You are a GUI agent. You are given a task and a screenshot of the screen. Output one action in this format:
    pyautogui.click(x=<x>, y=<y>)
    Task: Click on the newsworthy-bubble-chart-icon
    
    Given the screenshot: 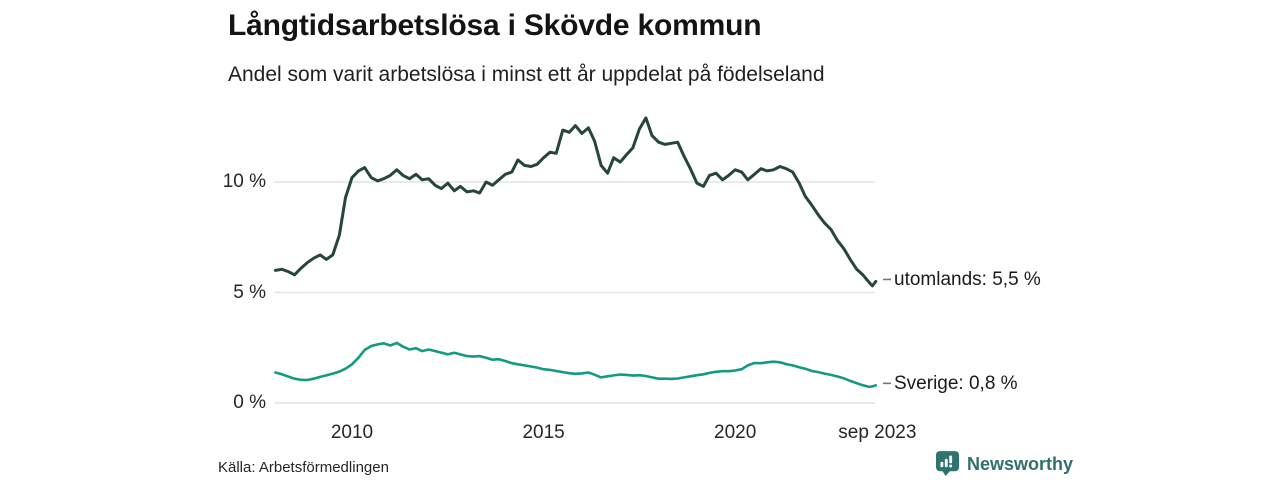 What is the action you would take?
    pyautogui.click(x=947, y=463)
    